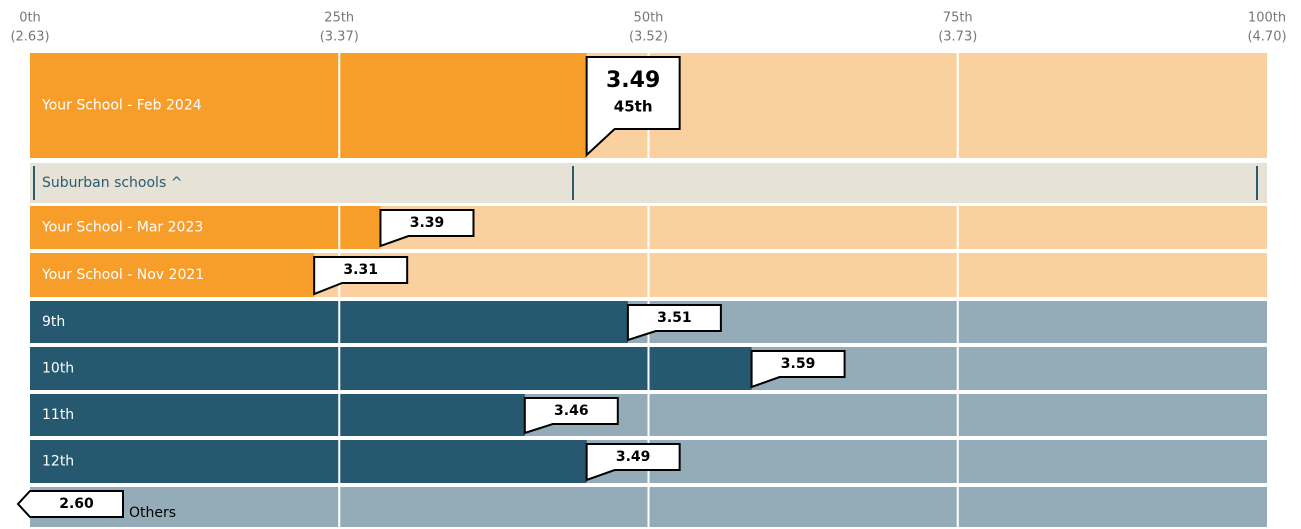 This screenshot has height=529, width=1301. I want to click on value-label: 2.60, so click(76, 504).